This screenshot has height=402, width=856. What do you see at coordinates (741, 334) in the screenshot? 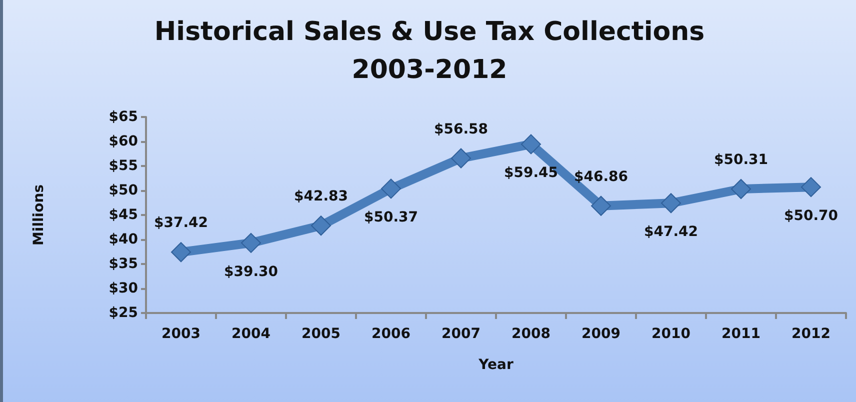
I see `x-tick-label: 2011` at bounding box center [741, 334].